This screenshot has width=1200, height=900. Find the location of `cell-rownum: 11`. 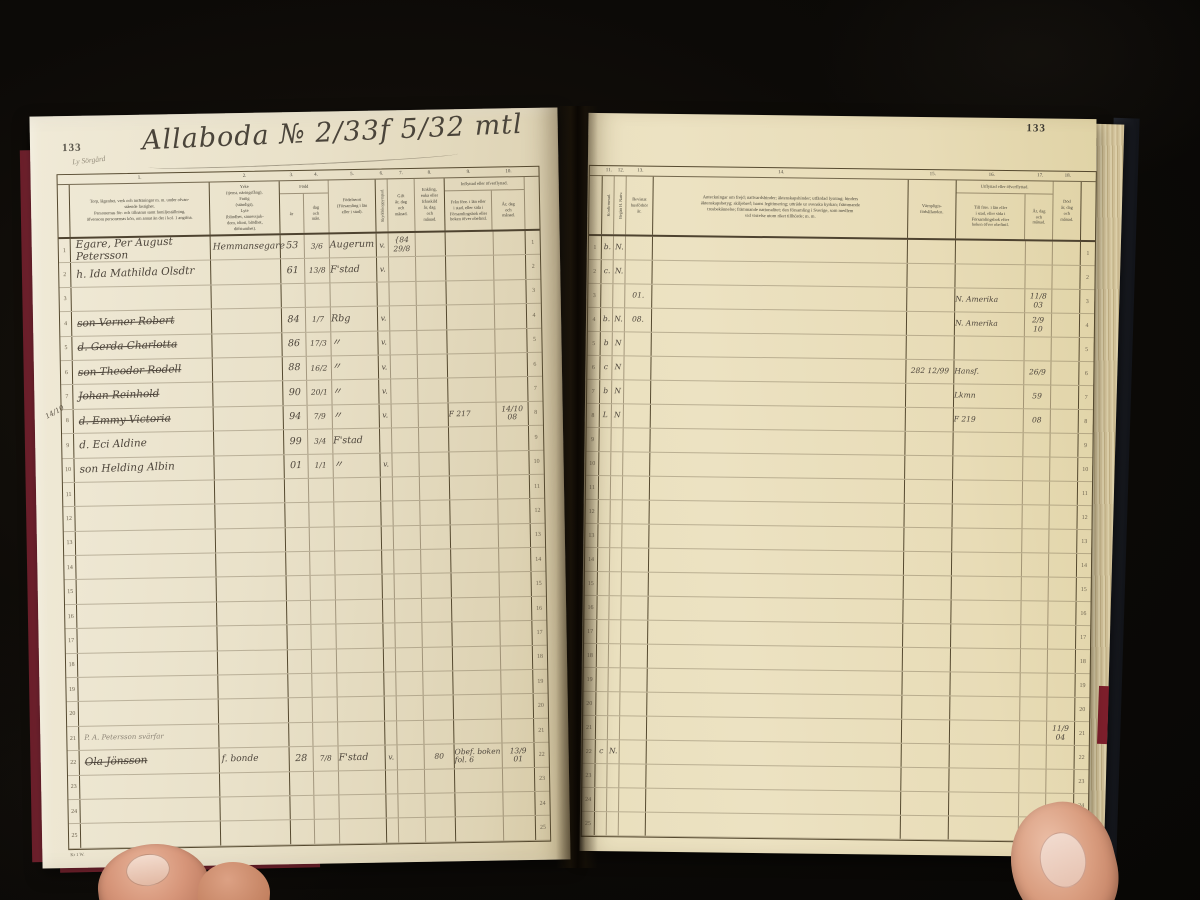

cell-rownum: 11 is located at coordinates (537, 486).